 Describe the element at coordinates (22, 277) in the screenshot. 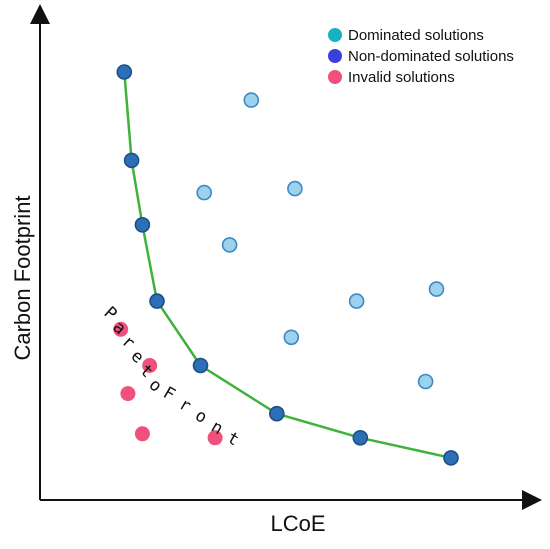

I see `y-axis-label: Carbon Footprint` at that location.